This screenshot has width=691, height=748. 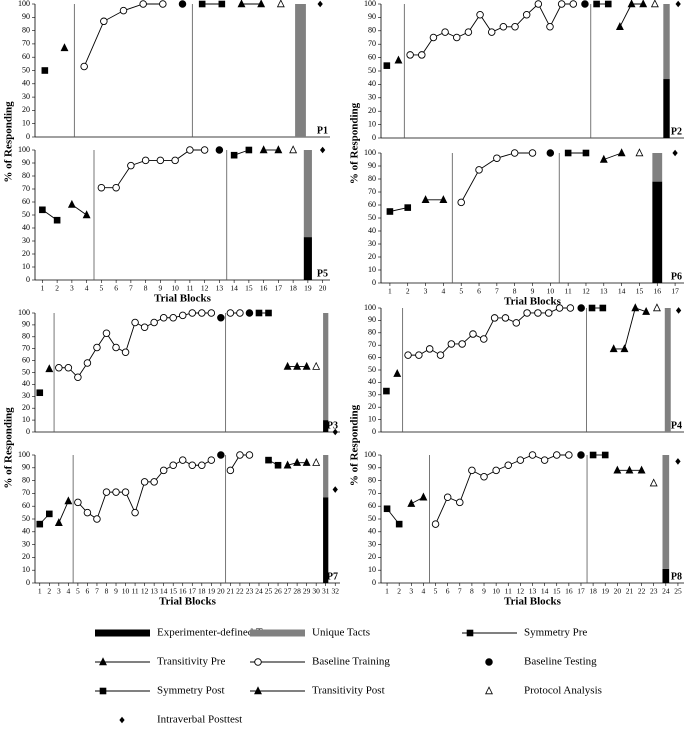 I want to click on panel-label: P2, so click(x=676, y=131).